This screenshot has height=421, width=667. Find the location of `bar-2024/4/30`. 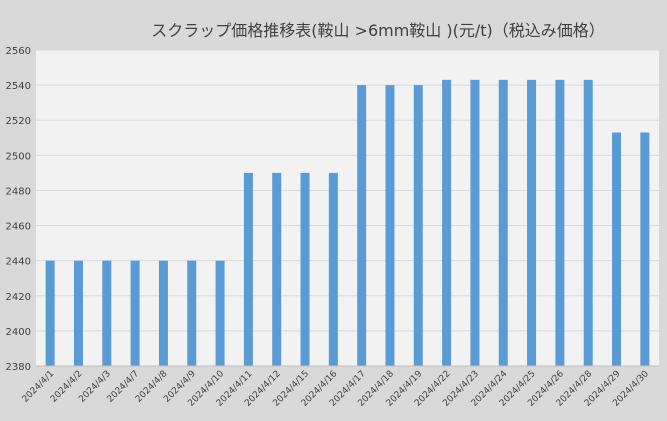

bar-2024/4/30 is located at coordinates (645, 249).